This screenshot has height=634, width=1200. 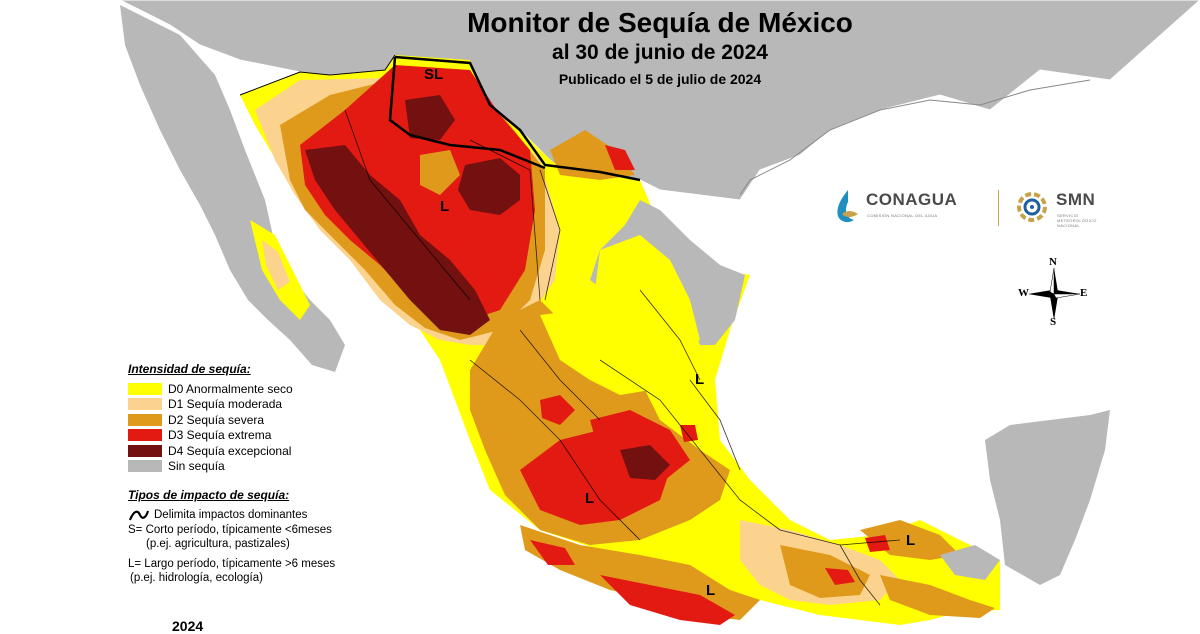 I want to click on smn-name: SMN, so click(x=1076, y=199).